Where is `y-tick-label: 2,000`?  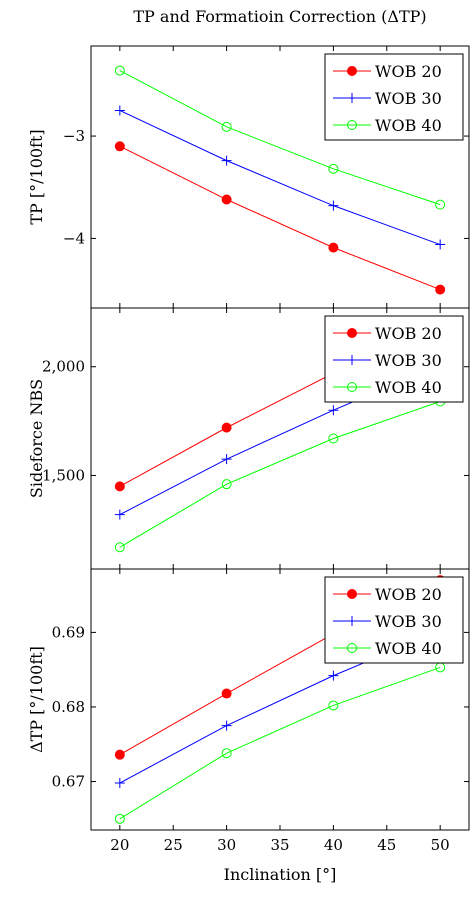 y-tick-label: 2,000 is located at coordinates (63, 367).